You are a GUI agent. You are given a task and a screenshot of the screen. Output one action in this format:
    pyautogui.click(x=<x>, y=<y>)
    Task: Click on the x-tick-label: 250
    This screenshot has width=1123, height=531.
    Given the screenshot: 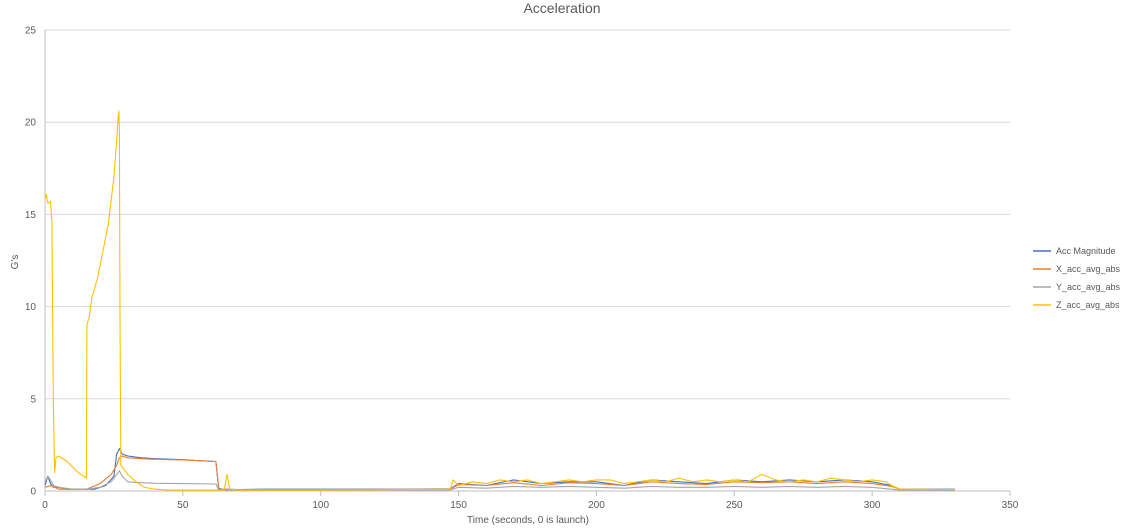 What is the action you would take?
    pyautogui.click(x=734, y=505)
    